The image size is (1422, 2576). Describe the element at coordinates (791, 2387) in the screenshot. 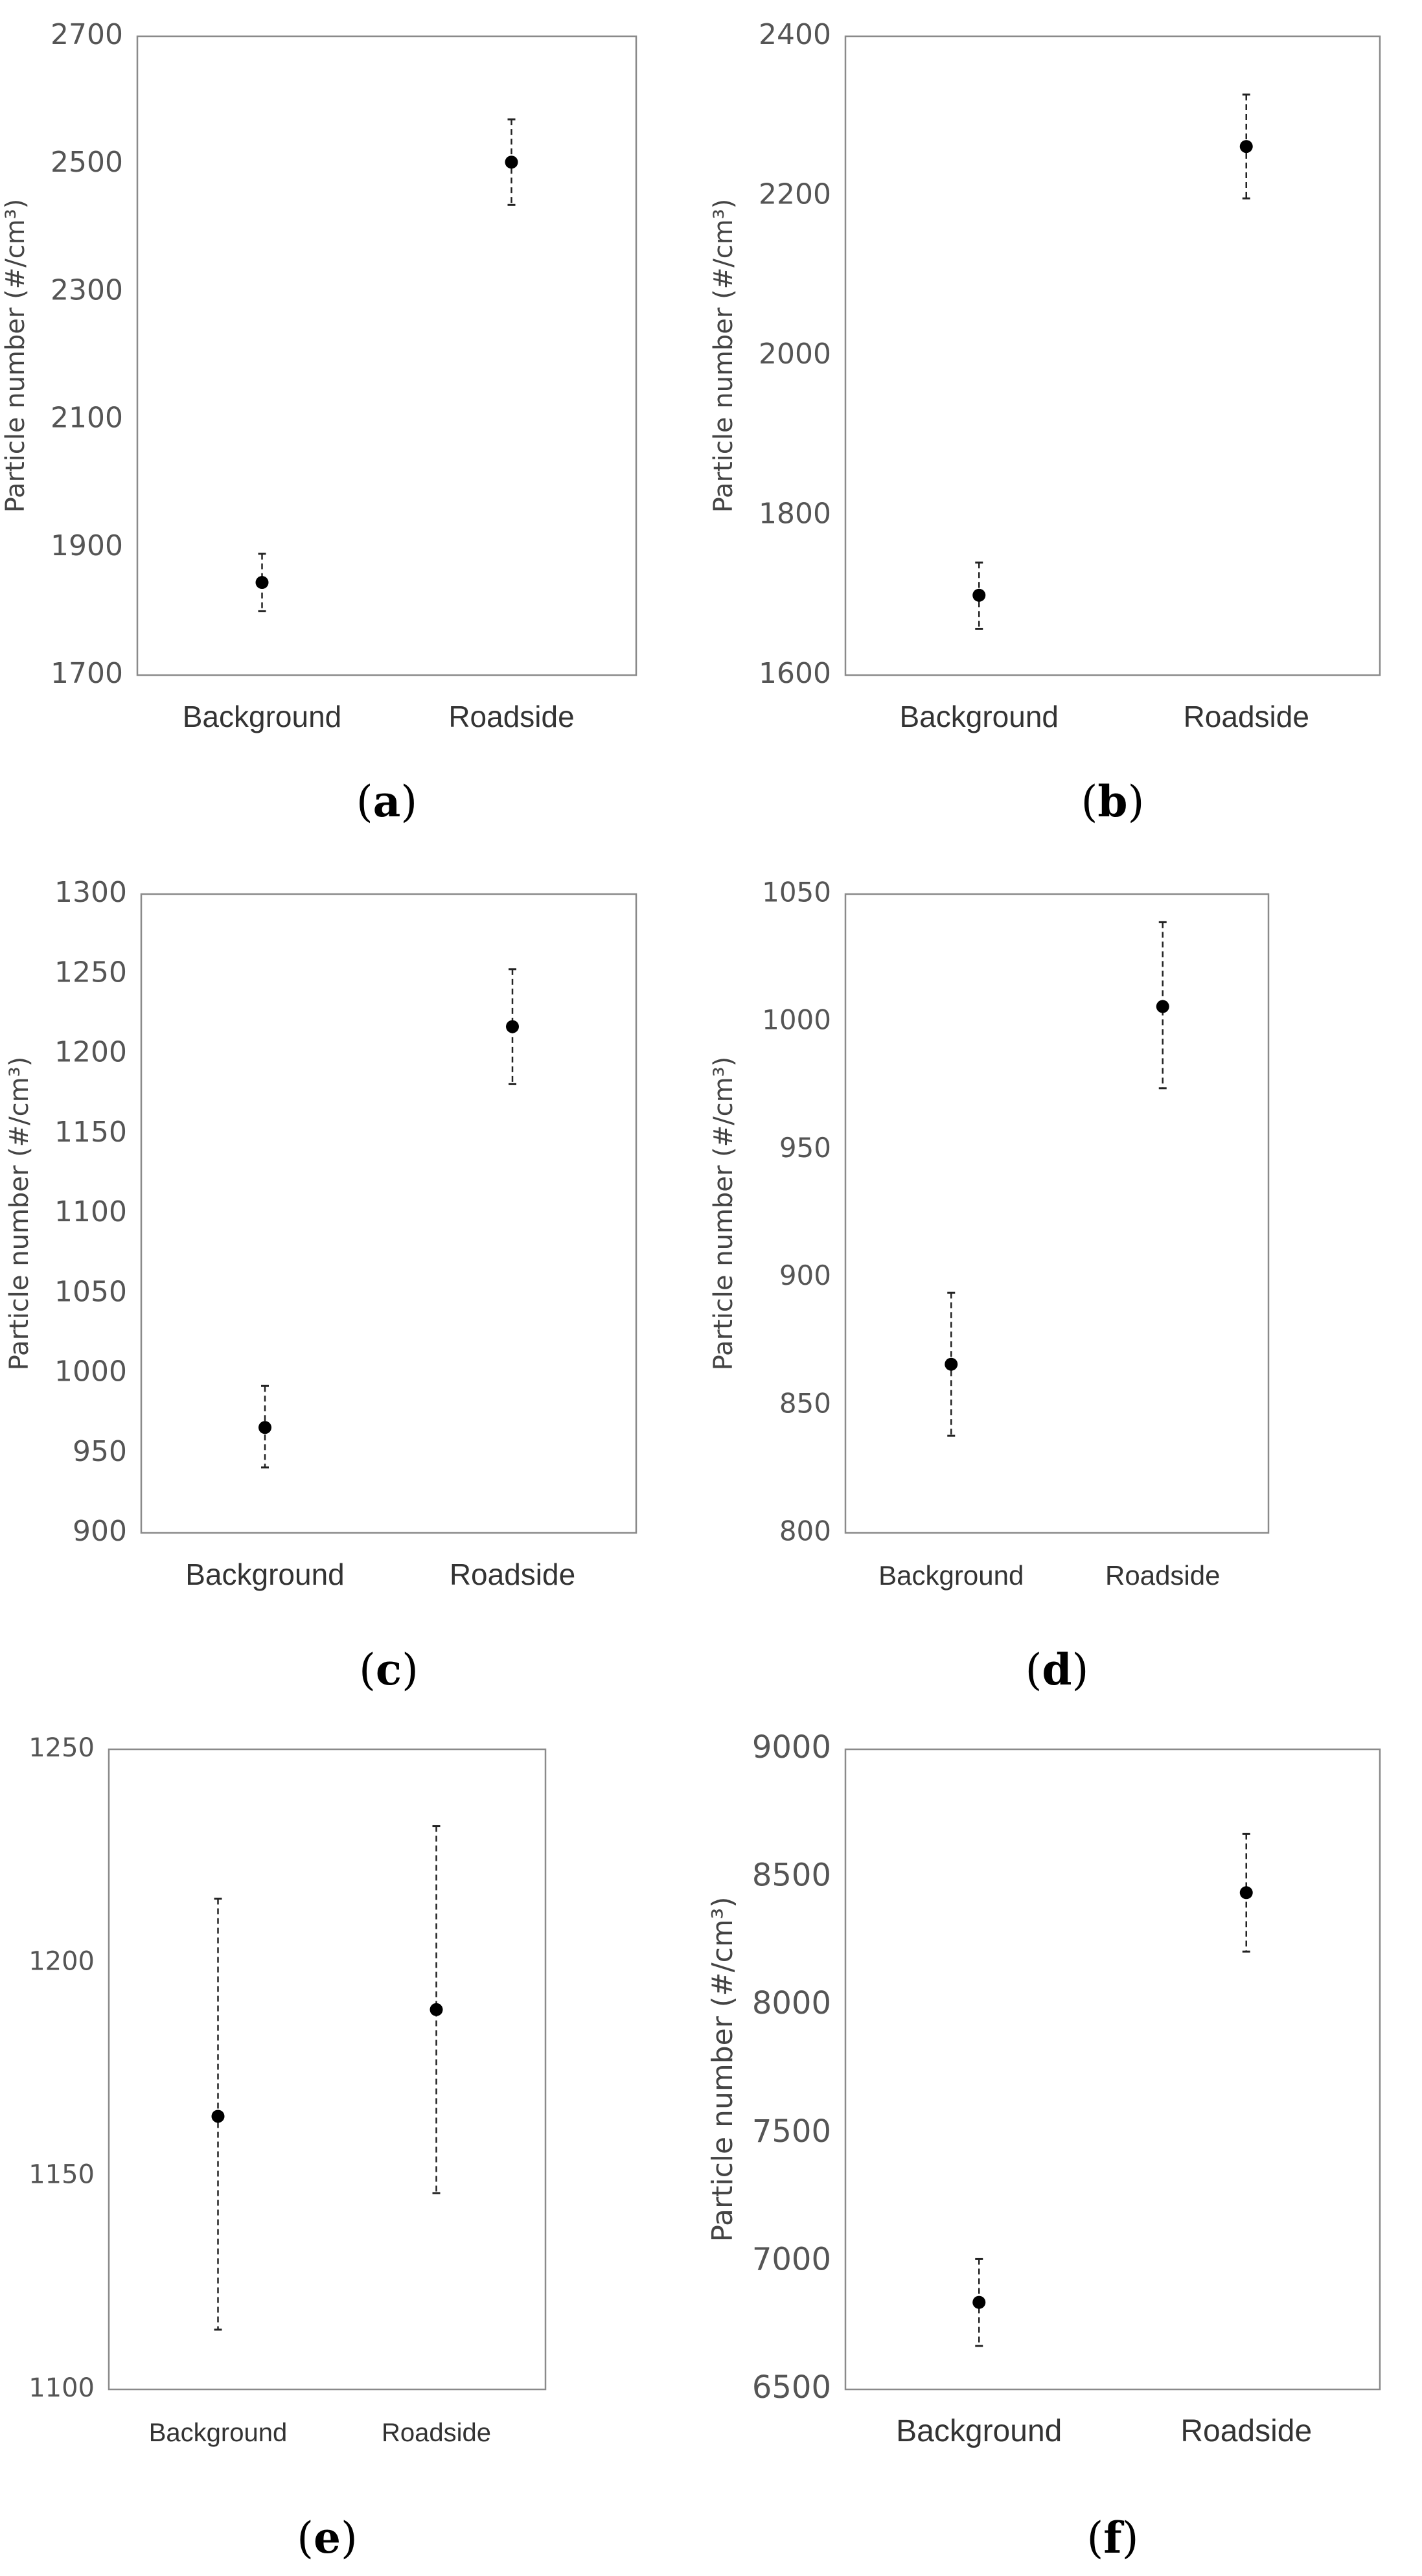

I see `y-tick-label: 6500` at that location.